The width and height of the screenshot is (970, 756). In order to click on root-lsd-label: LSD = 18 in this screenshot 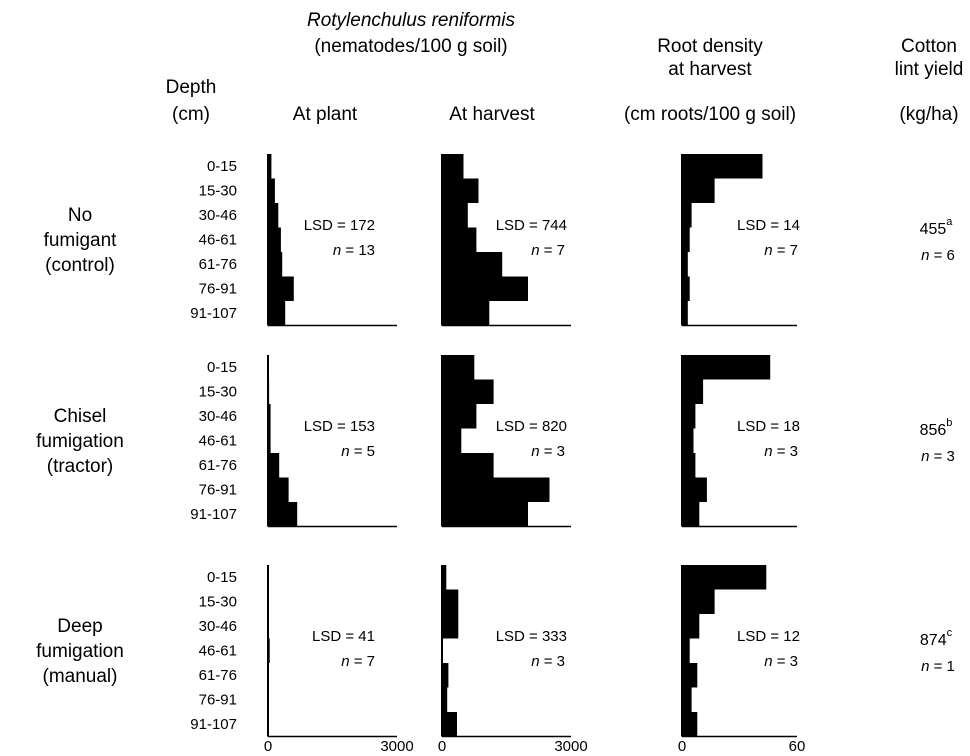, I will do `click(768, 426)`.